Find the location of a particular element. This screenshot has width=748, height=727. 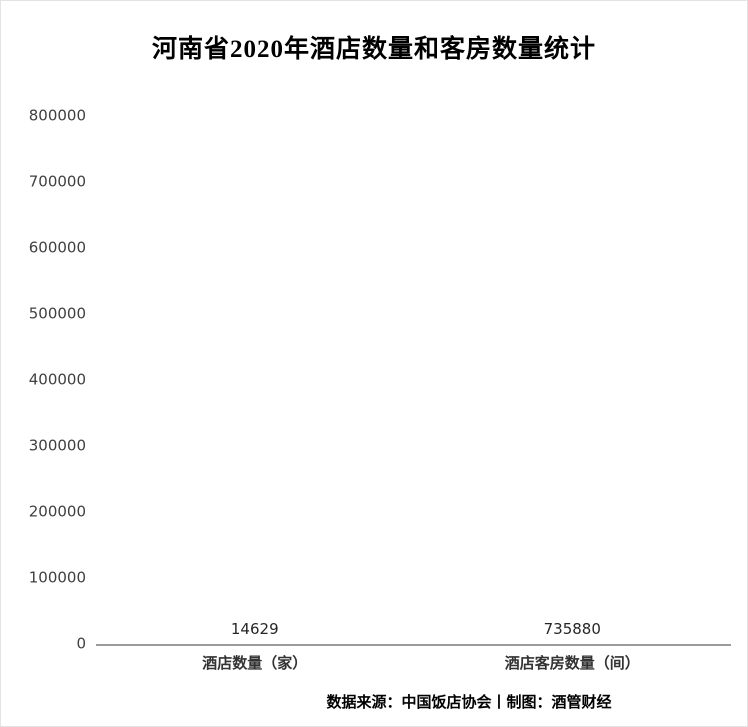

y-tick-label: 100000 is located at coordinates (57, 577).